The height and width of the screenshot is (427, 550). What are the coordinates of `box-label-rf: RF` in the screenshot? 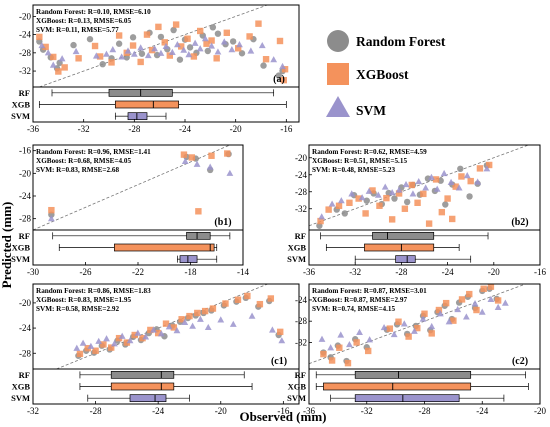 It's located at (24, 236).